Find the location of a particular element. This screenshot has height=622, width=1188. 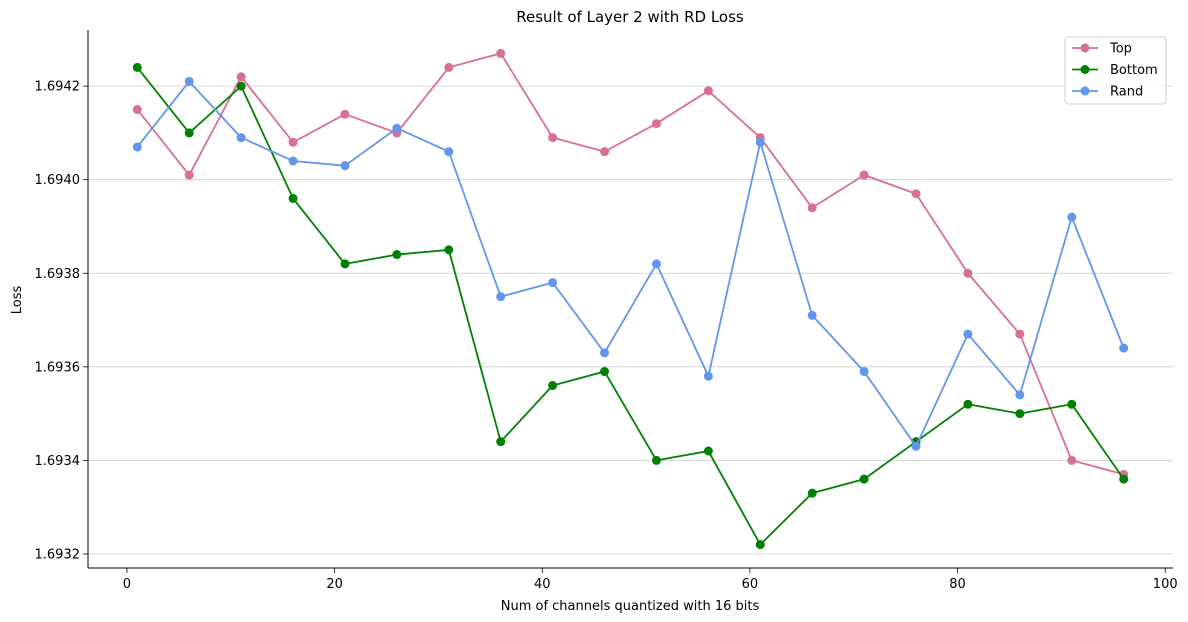

y-tick-label: 1.6932 is located at coordinates (58, 554).